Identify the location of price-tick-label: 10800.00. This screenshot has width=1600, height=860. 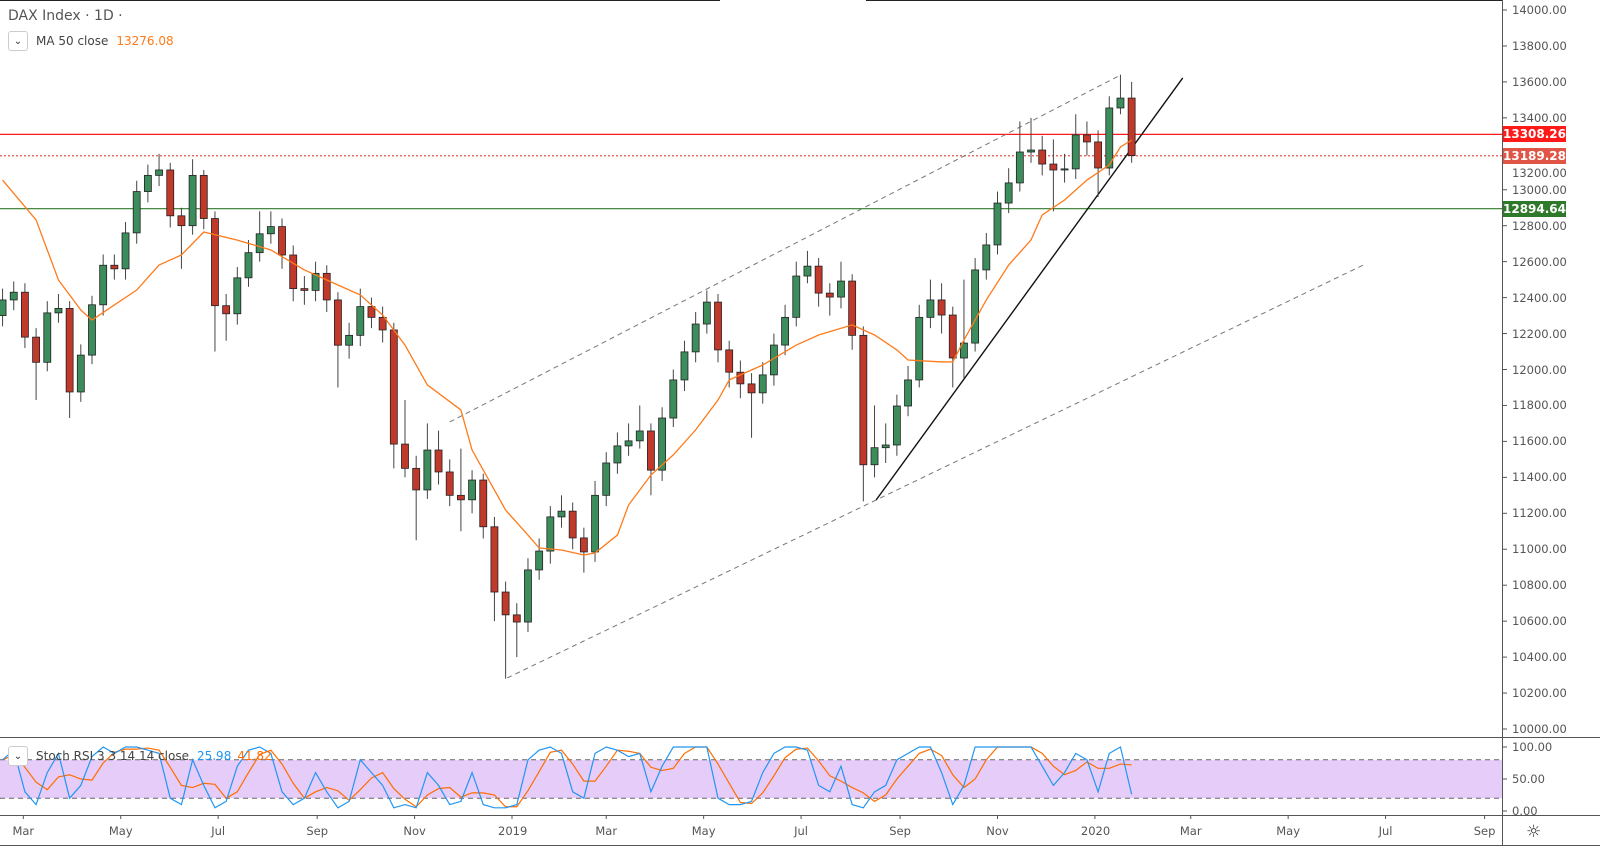
(1539, 585).